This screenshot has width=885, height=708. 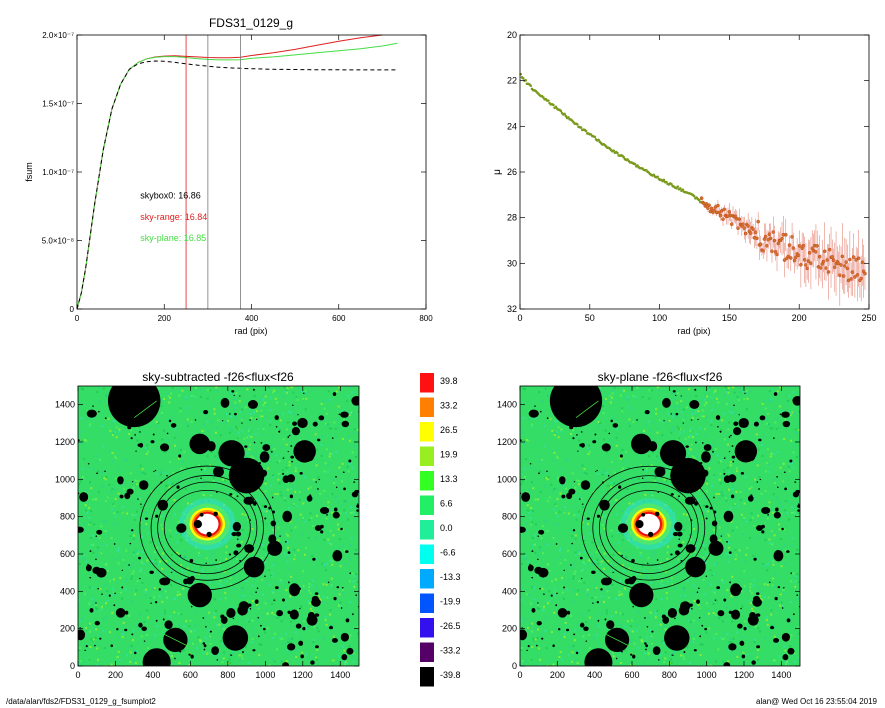 I want to click on y-tick-label: 400, so click(x=509, y=591).